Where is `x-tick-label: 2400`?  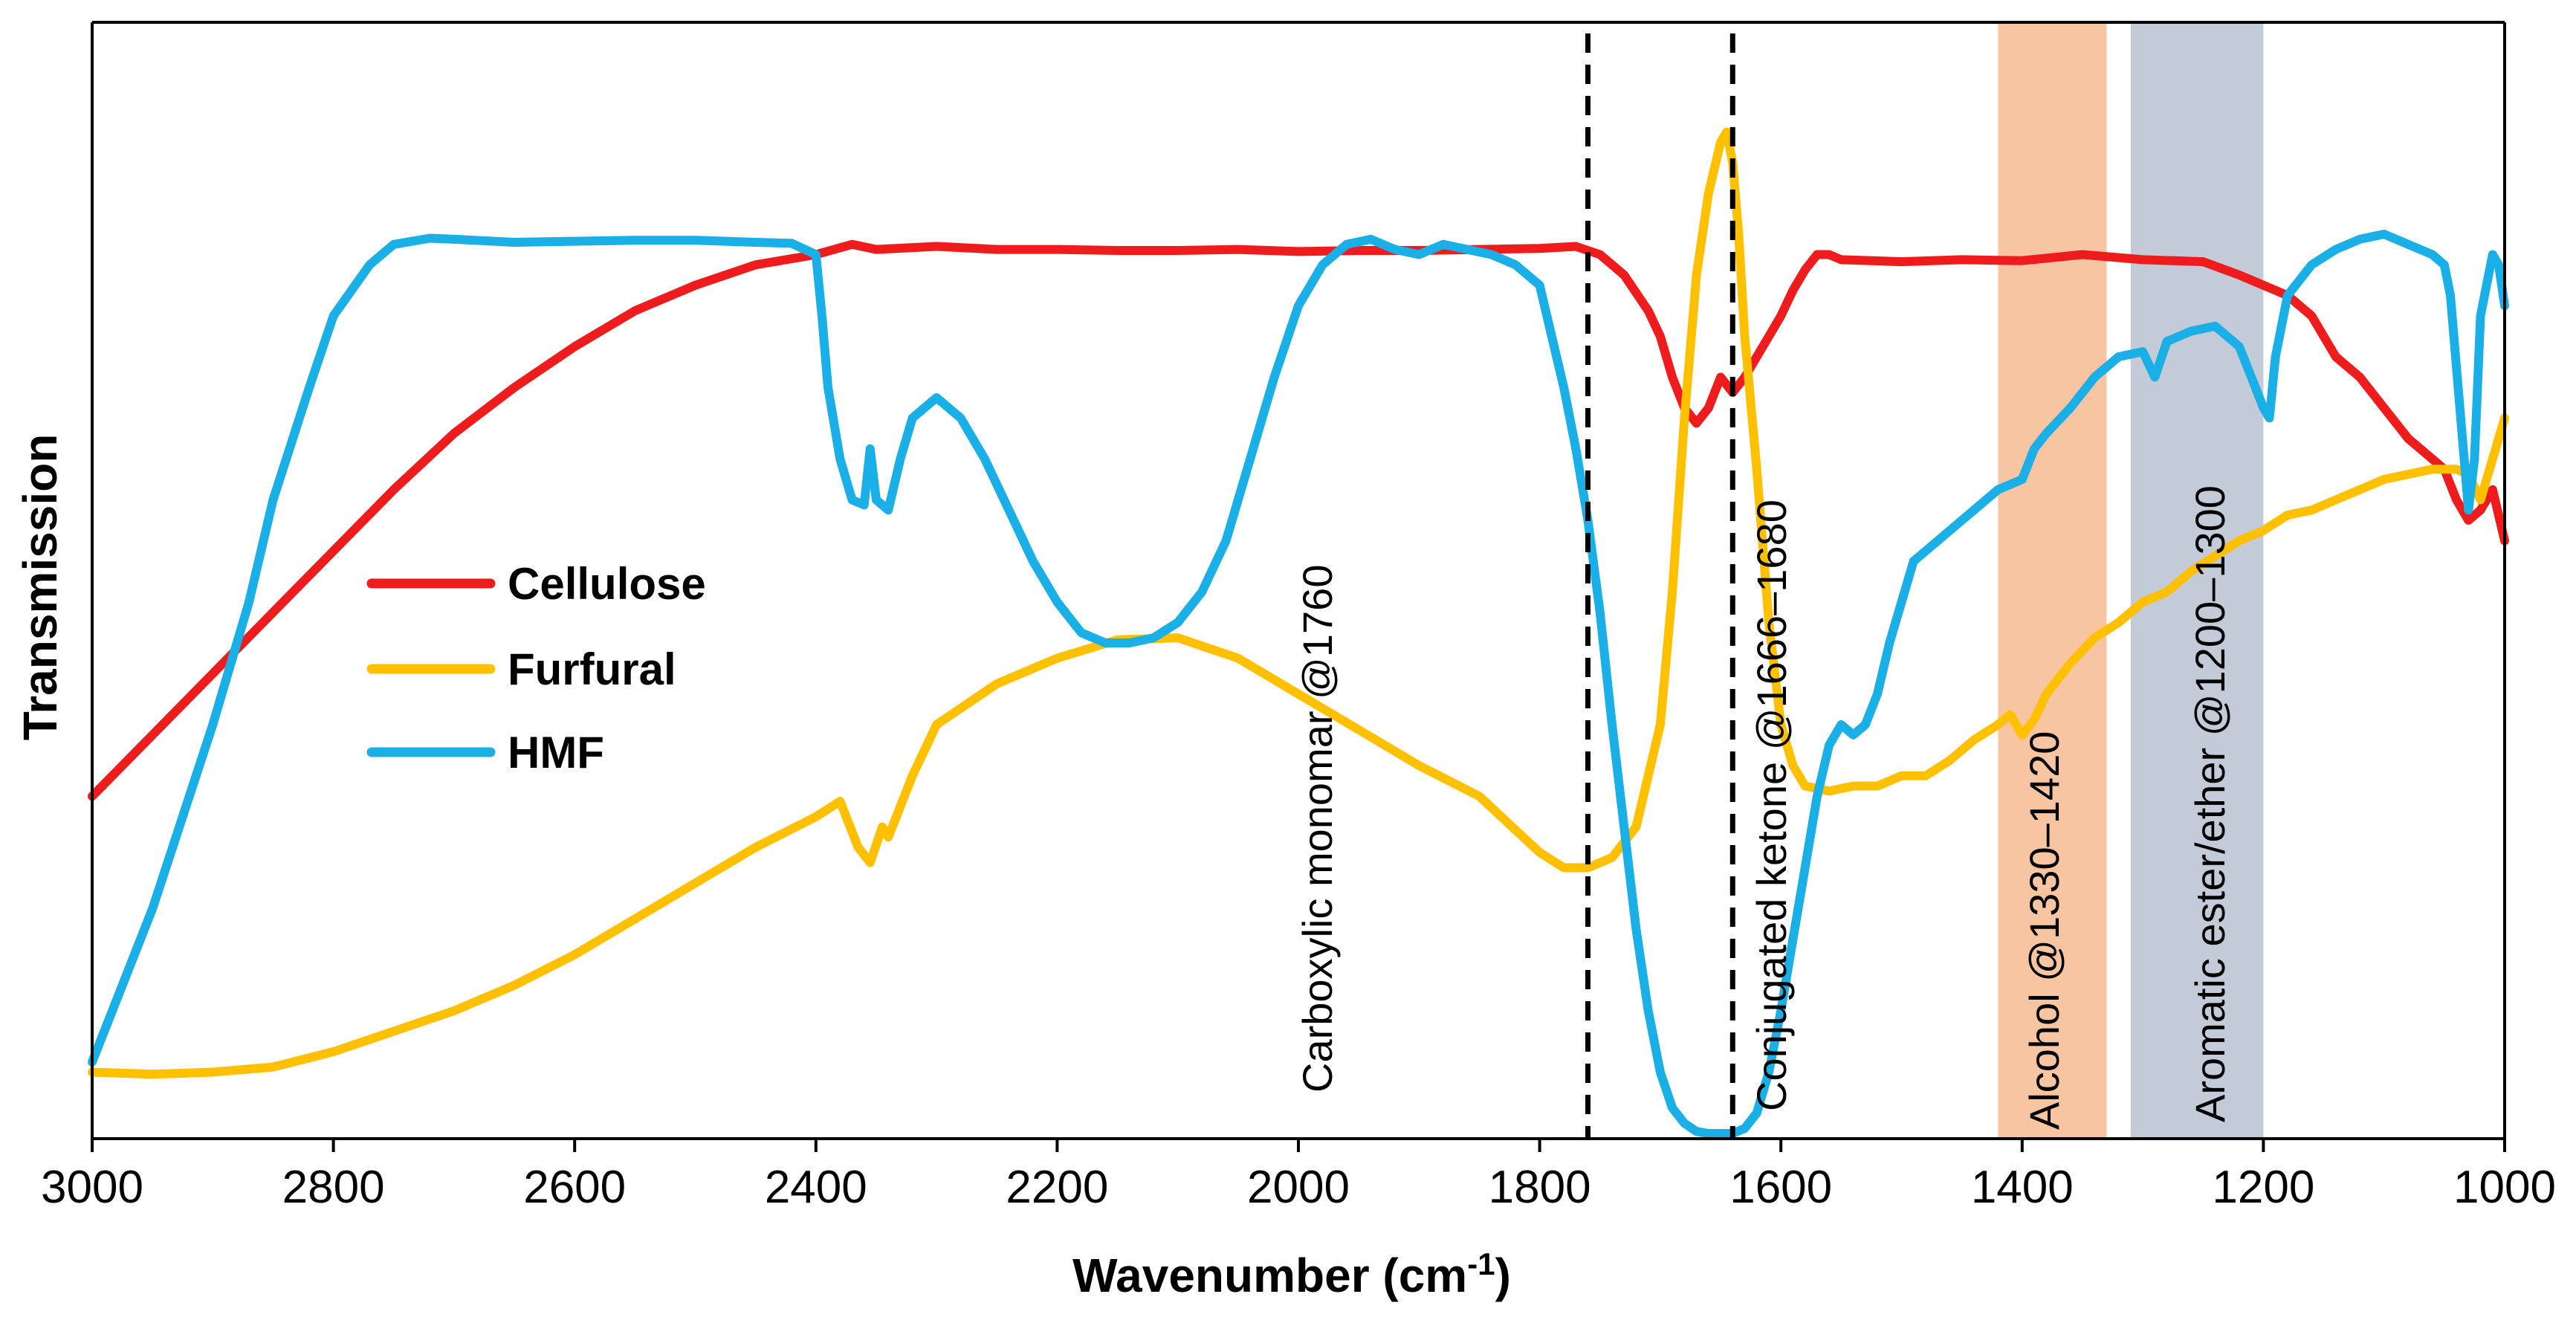 x-tick-label: 2400 is located at coordinates (816, 1187).